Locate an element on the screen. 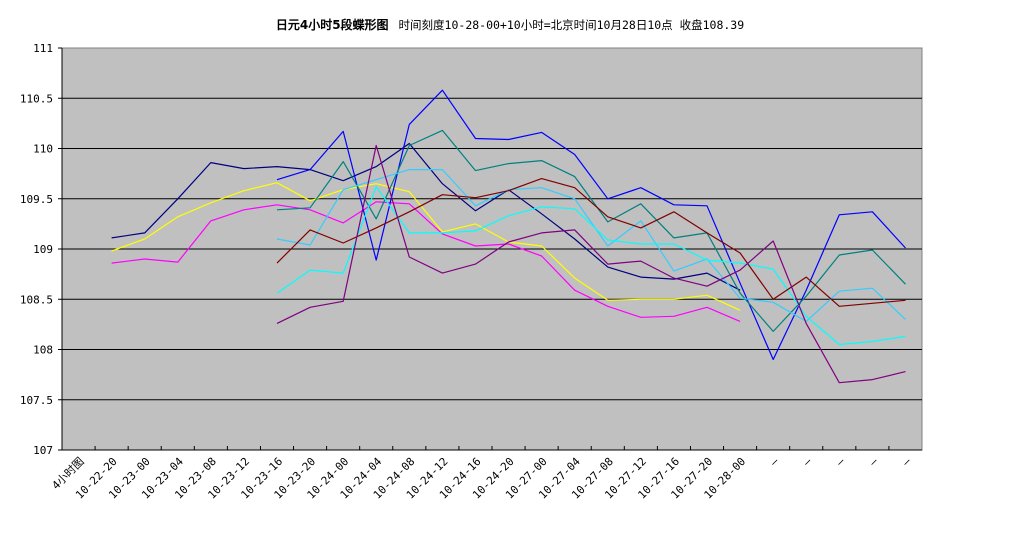 This screenshot has height=538, width=1020. y-tick-label: 111 is located at coordinates (43, 48).